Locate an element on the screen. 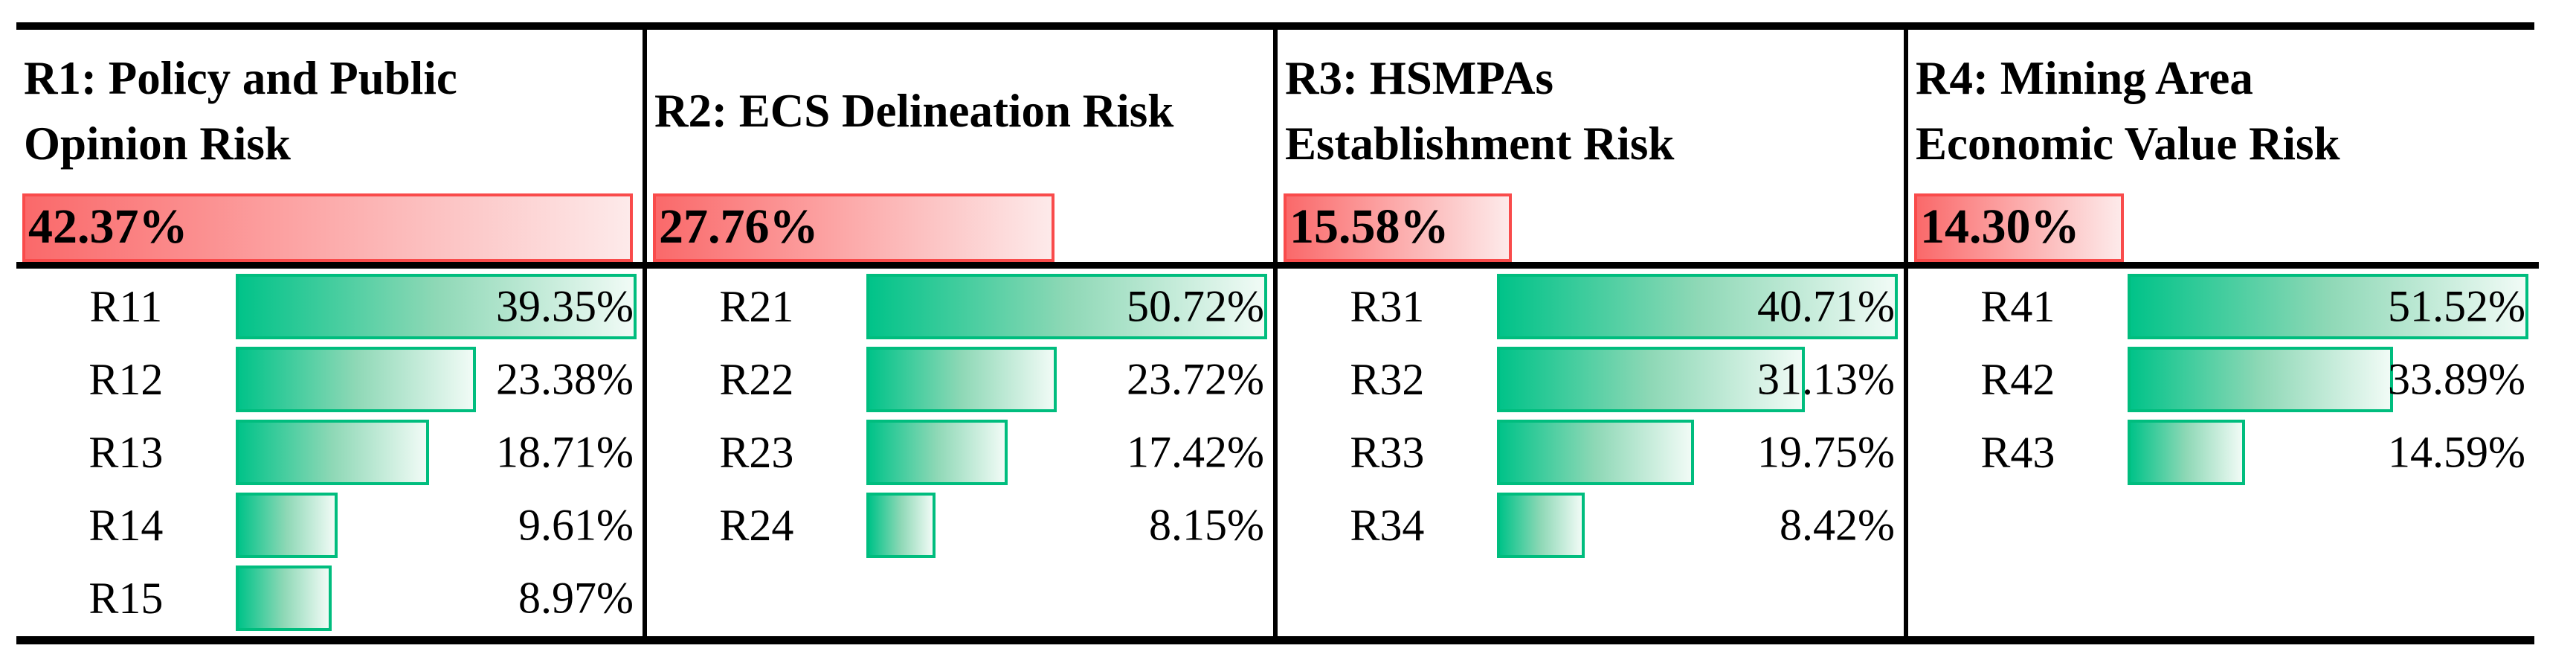 The width and height of the screenshot is (2576, 660). sub-risk-row-r43: R43 14.59% is located at coordinates (2221, 452).